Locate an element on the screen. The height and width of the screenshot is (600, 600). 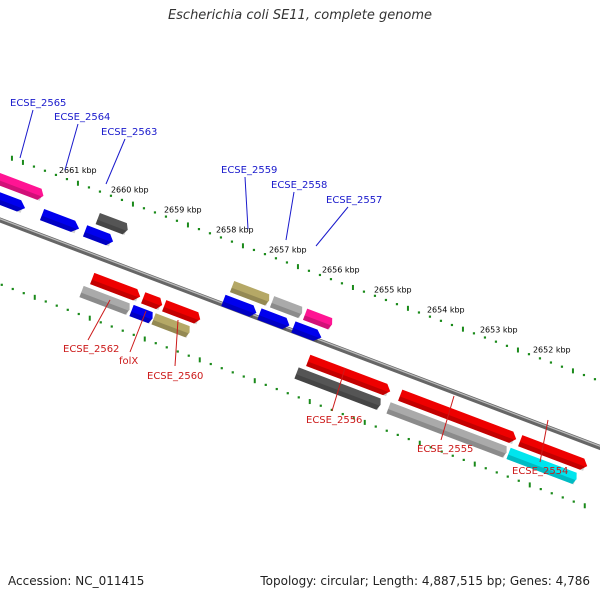
map-title: Escherichia coli SE11, complete genome is located at coordinates (300, 15).